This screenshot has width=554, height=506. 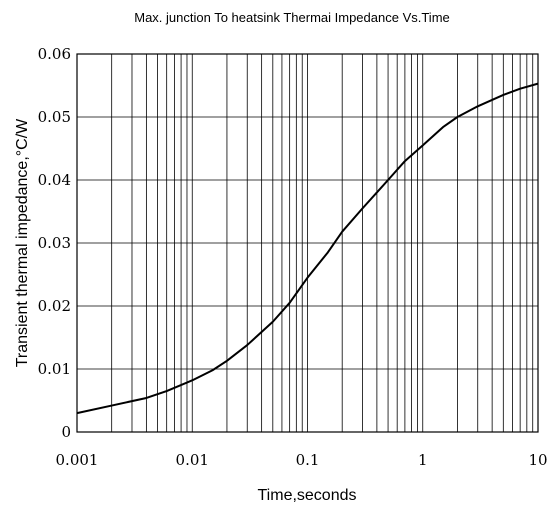 What do you see at coordinates (66, 432) in the screenshot?
I see `y-tick-label: 0` at bounding box center [66, 432].